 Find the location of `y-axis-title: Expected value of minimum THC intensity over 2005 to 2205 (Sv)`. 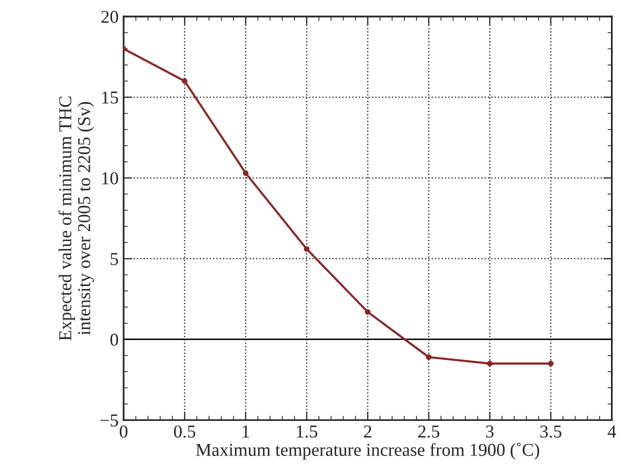

y-axis-title: Expected value of minimum THC intensity over 2005 to 2205 (Sv) is located at coordinates (76, 218).